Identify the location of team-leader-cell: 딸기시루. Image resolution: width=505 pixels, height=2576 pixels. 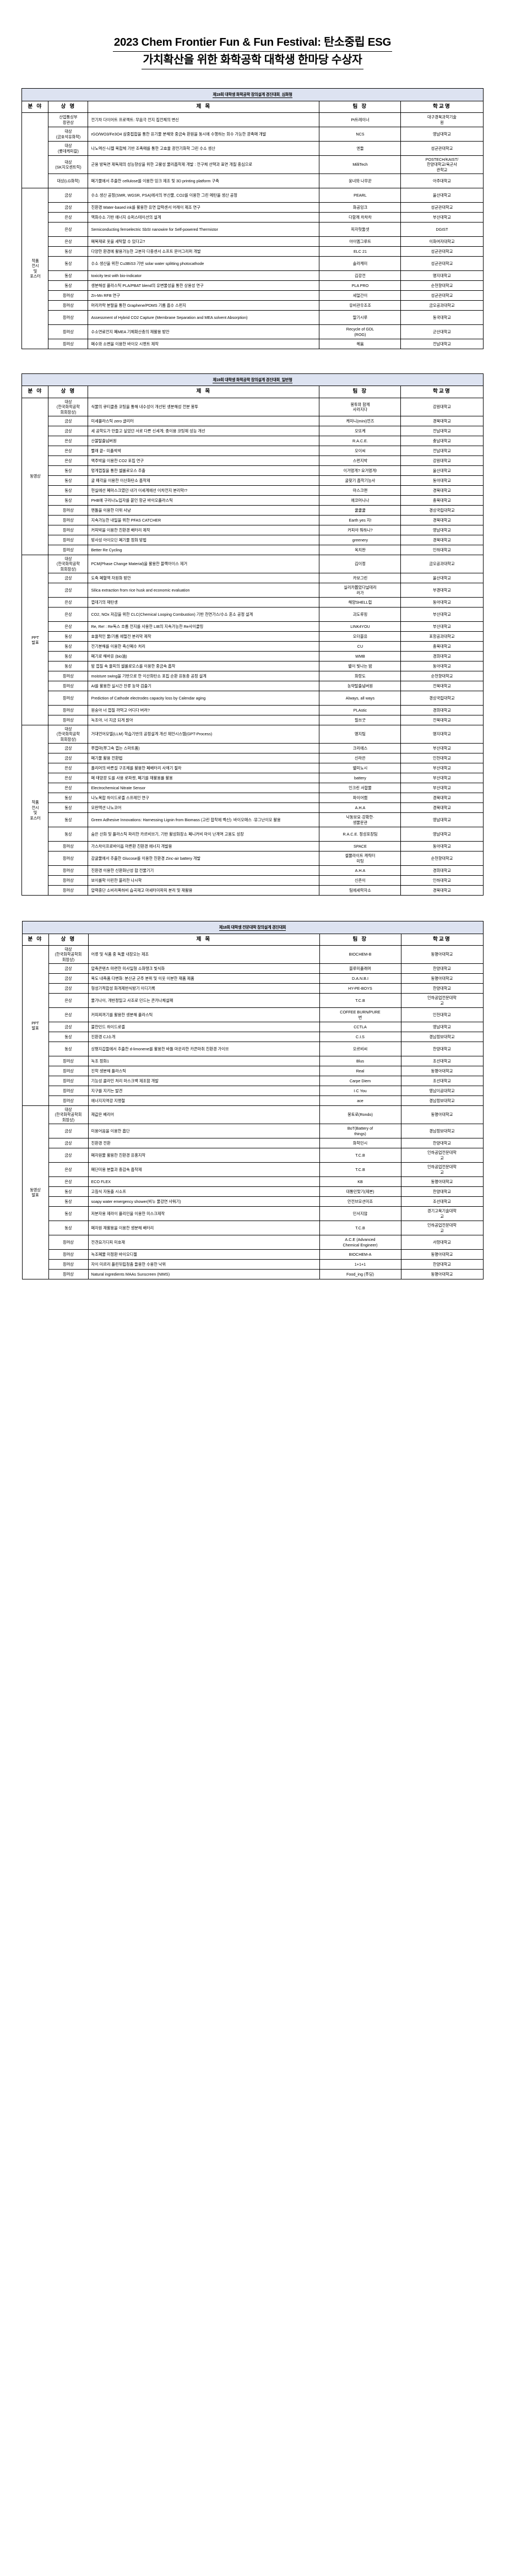
(360, 318).